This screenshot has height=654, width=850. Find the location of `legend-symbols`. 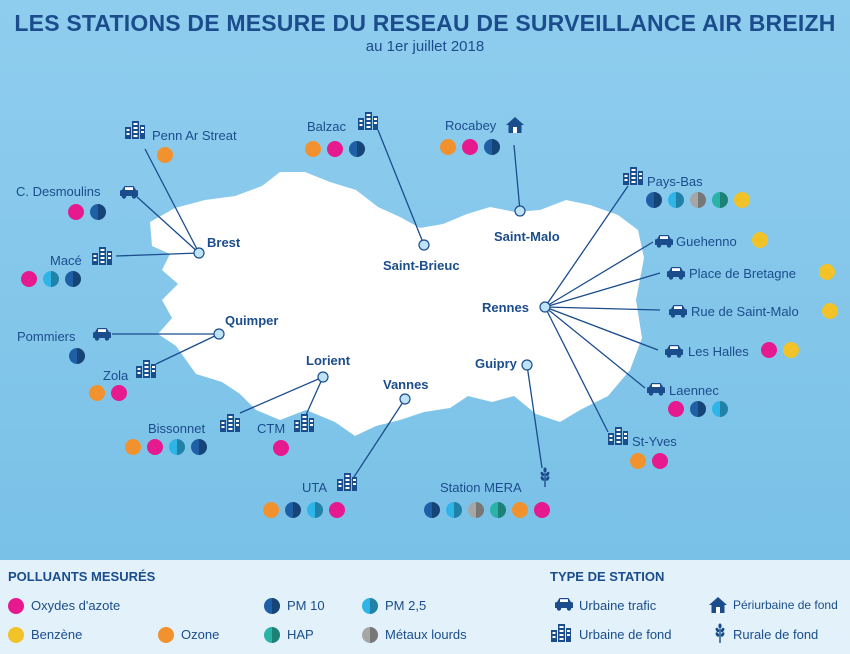

legend-symbols is located at coordinates (367, 620).